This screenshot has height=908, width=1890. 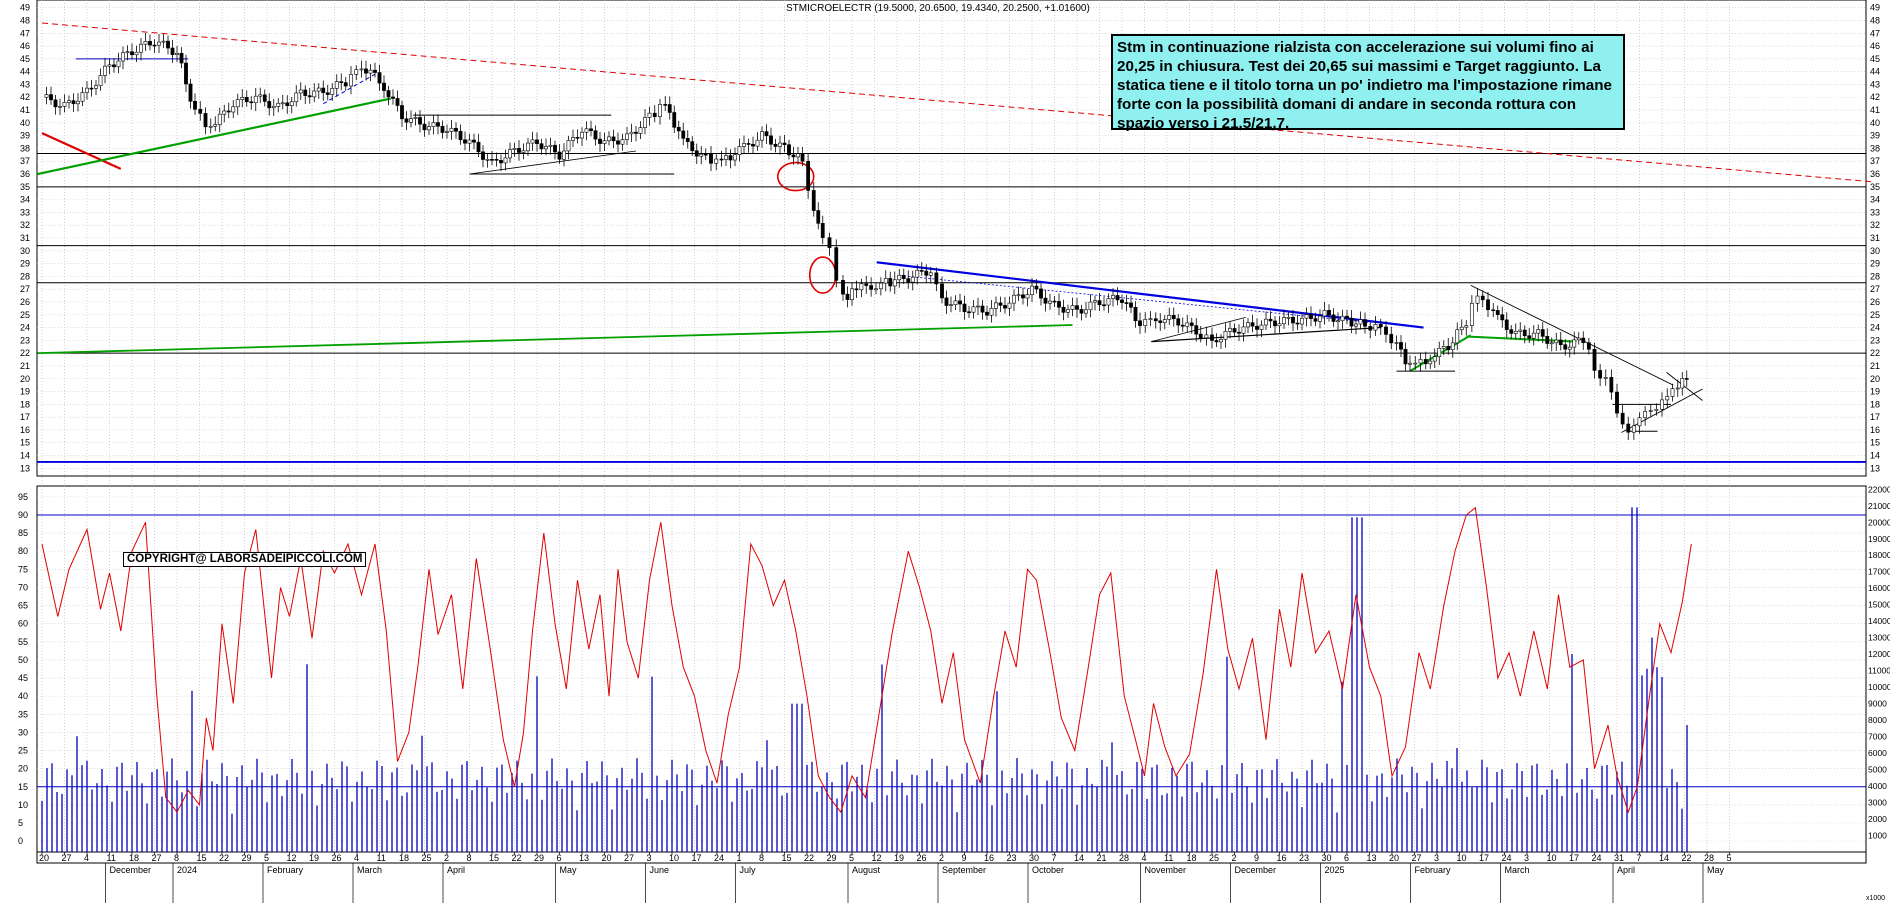 What do you see at coordinates (25, 46) in the screenshot?
I see `y-tick-label-left: 46` at bounding box center [25, 46].